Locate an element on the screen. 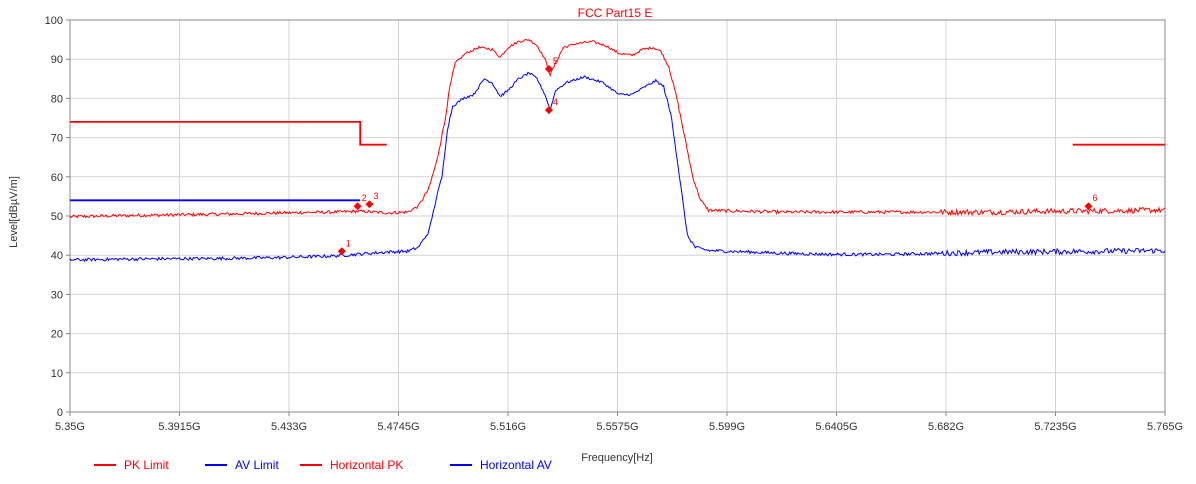  x-tick-label: 5.7235G is located at coordinates (1055, 427).